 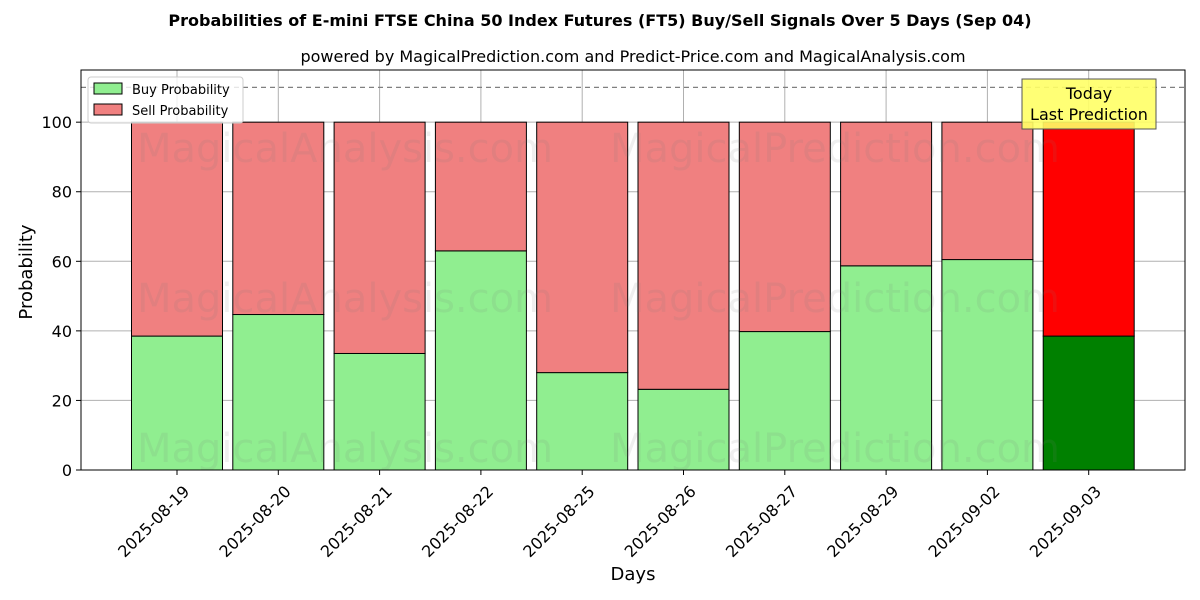 What do you see at coordinates (181, 90) in the screenshot?
I see `legend-label-buy: Buy Probability` at bounding box center [181, 90].